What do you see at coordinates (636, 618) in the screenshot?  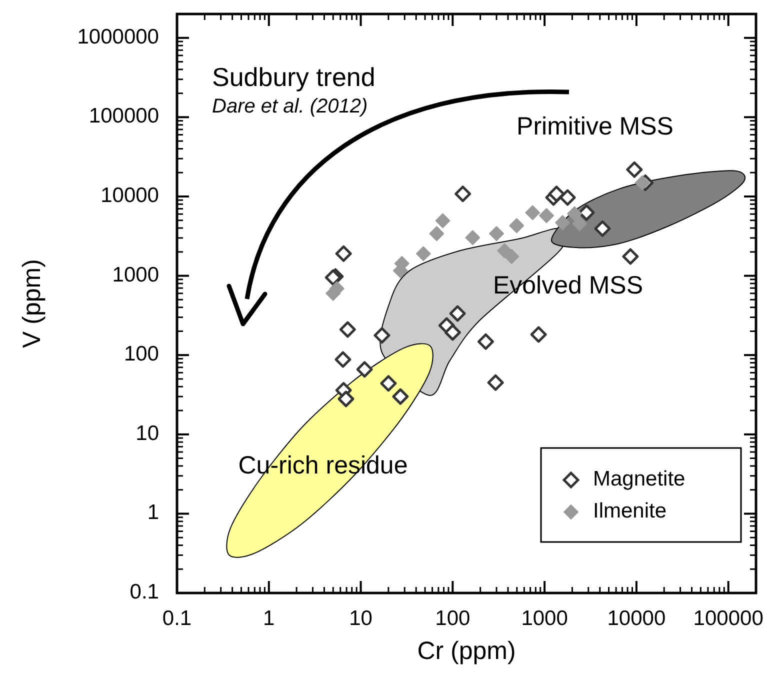 I see `x-tick-label: 10000` at bounding box center [636, 618].